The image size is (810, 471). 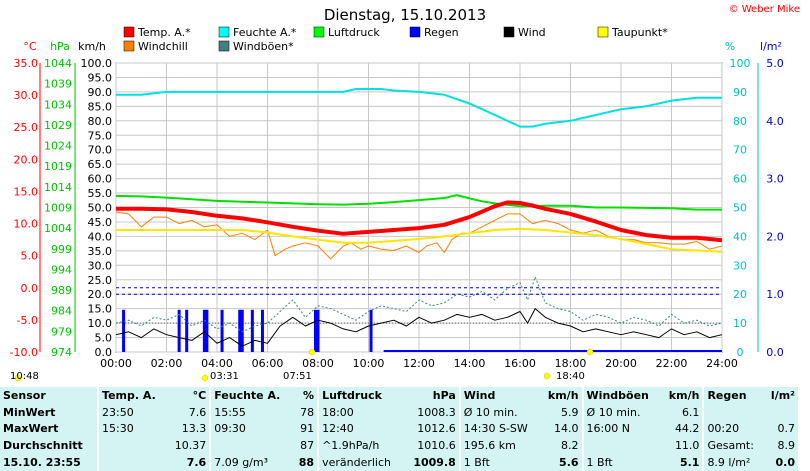 I want to click on pressure-tick-label: 979, so click(x=61, y=331).